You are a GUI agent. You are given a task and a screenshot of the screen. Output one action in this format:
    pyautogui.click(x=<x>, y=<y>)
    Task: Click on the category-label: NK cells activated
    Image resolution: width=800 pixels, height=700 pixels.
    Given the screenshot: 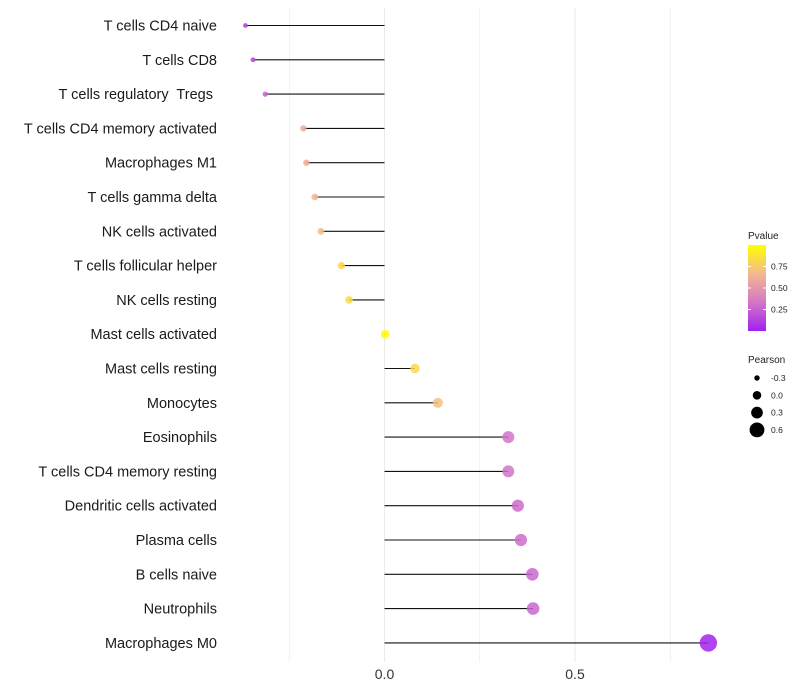 What is the action you would take?
    pyautogui.click(x=159, y=232)
    